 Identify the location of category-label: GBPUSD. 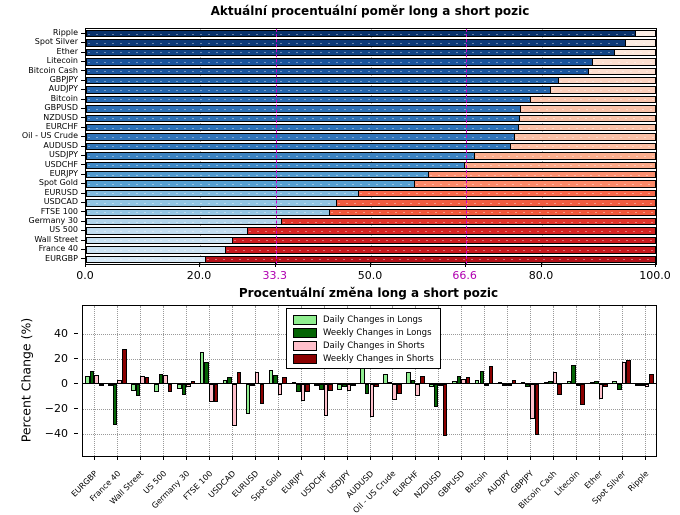
(61, 108).